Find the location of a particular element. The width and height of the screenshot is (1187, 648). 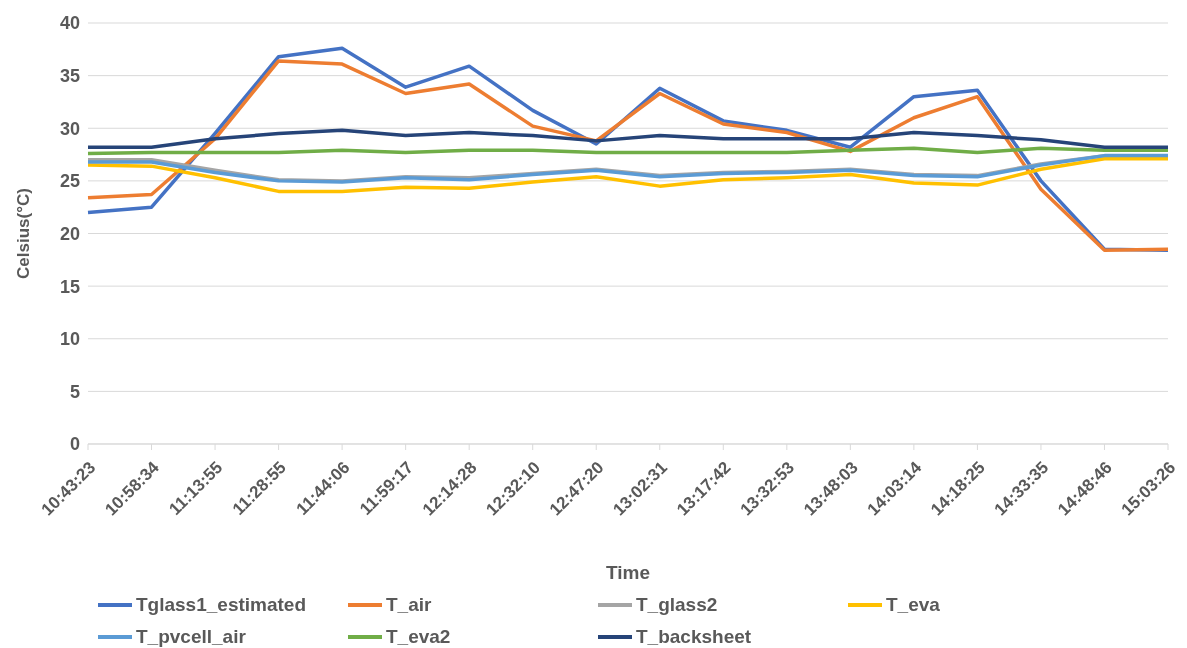

legend-label: T_air is located at coordinates (409, 605).